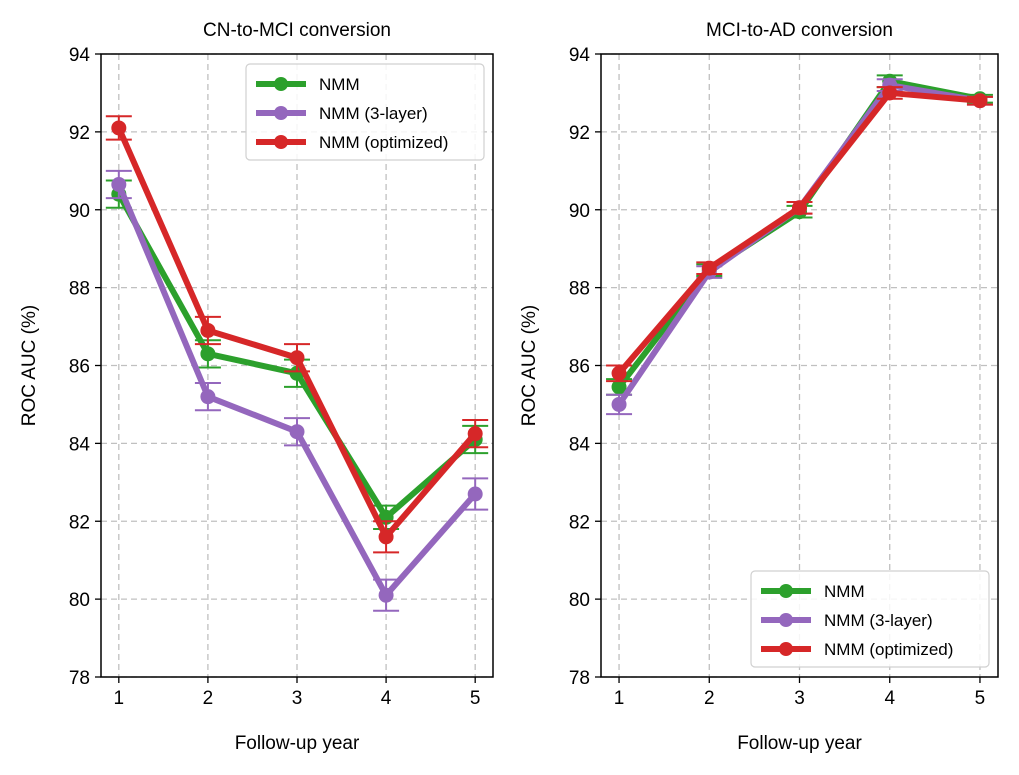 The width and height of the screenshot is (1019, 775). I want to click on series-nmm-optimized, so click(799, 234).